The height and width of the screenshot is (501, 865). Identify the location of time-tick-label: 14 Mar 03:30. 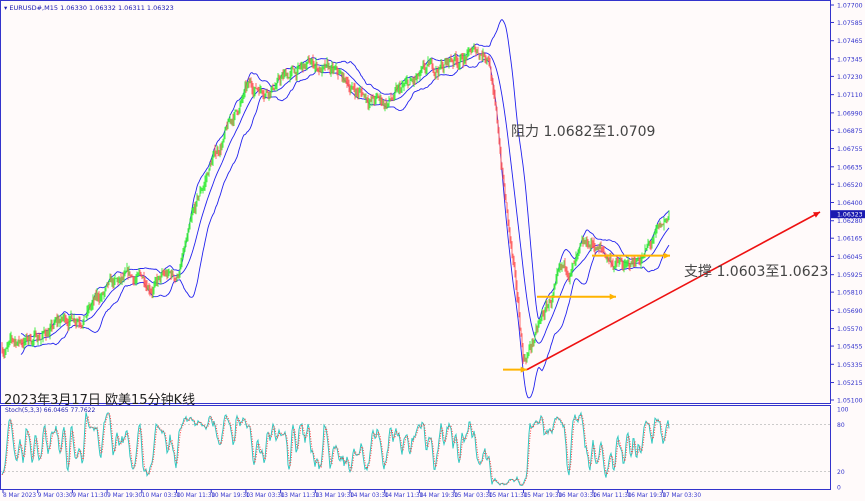
(369, 496).